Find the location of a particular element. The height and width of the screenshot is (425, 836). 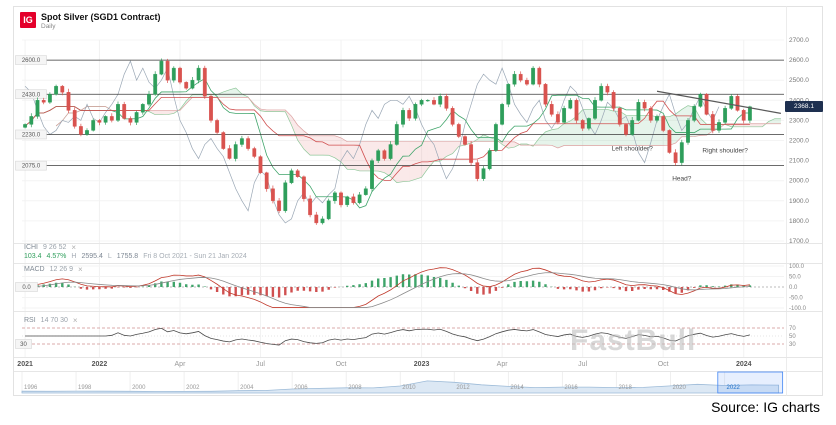

timeframe-label: Daily is located at coordinates (48, 26).